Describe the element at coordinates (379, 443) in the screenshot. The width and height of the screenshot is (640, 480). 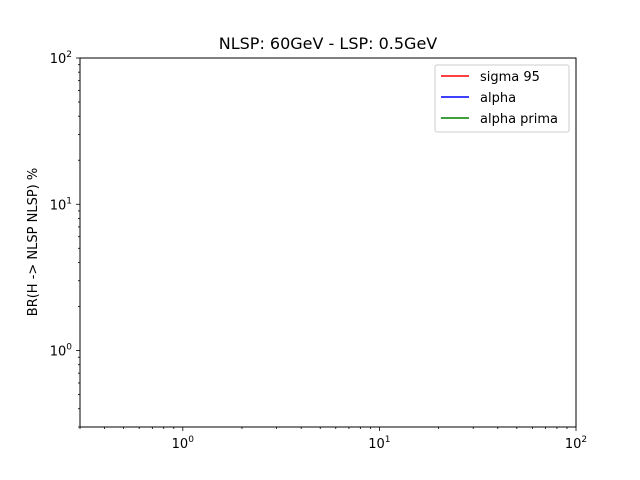
I see `x-tick-label: 10¹` at that location.